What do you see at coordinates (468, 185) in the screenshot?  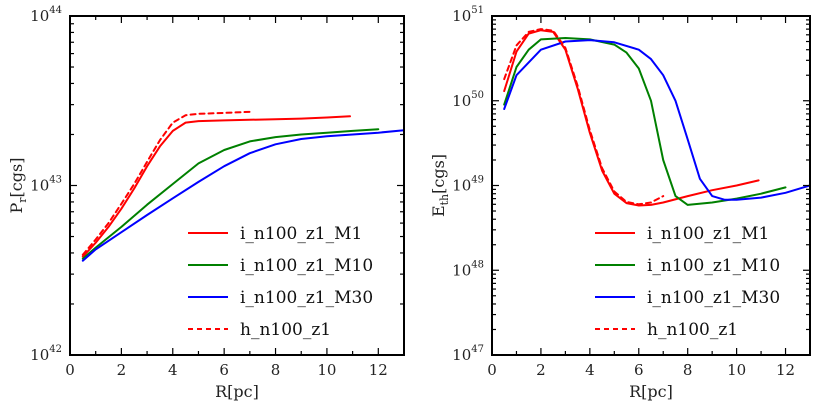 I see `y-tick-label: 1049` at bounding box center [468, 185].